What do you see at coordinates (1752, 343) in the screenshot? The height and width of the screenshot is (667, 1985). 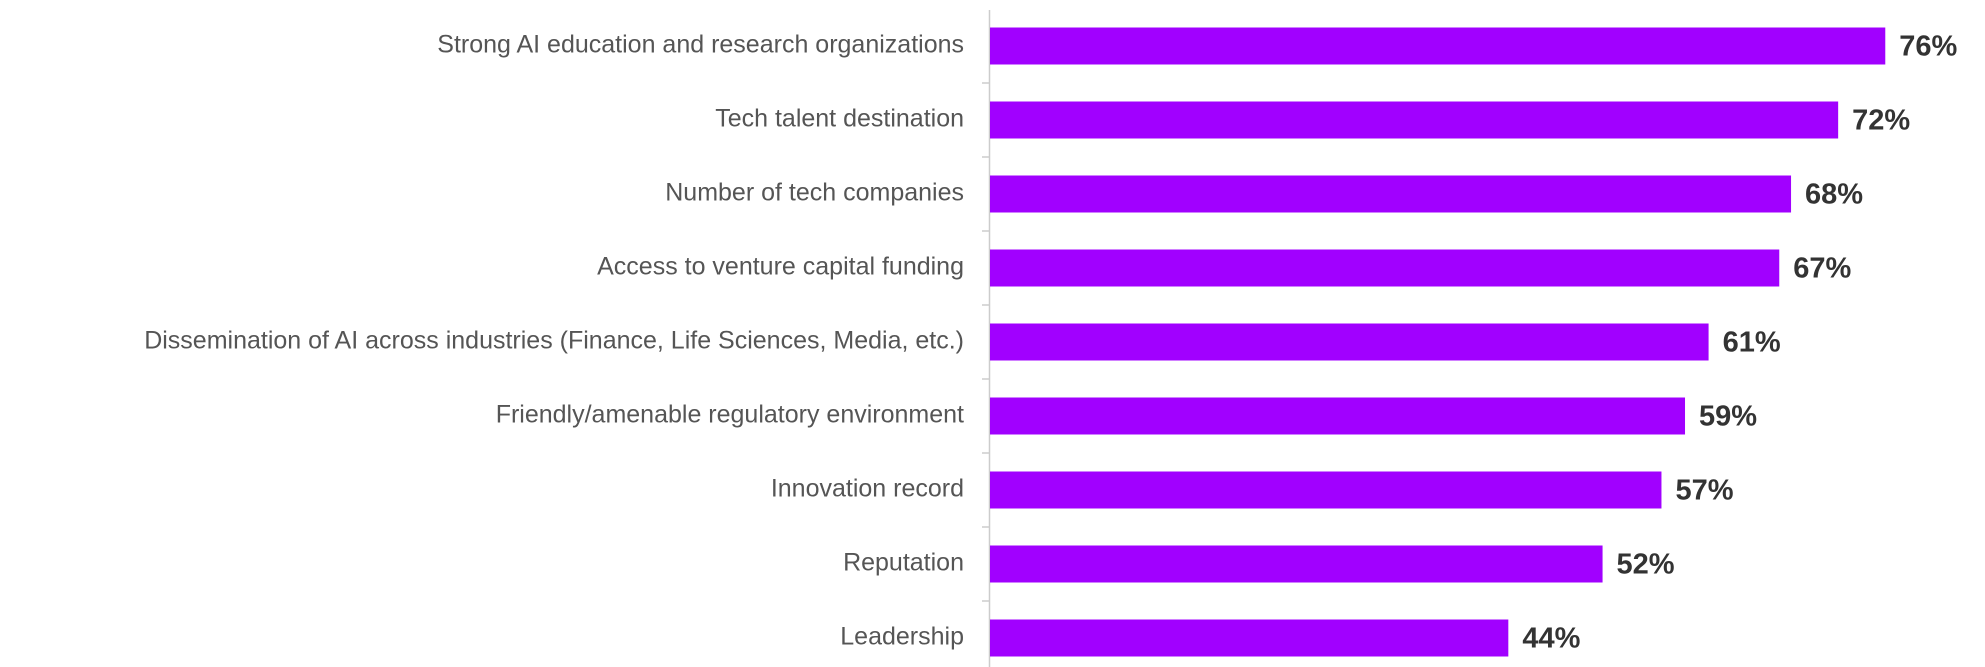 I see `value-label: 61%` at bounding box center [1752, 343].